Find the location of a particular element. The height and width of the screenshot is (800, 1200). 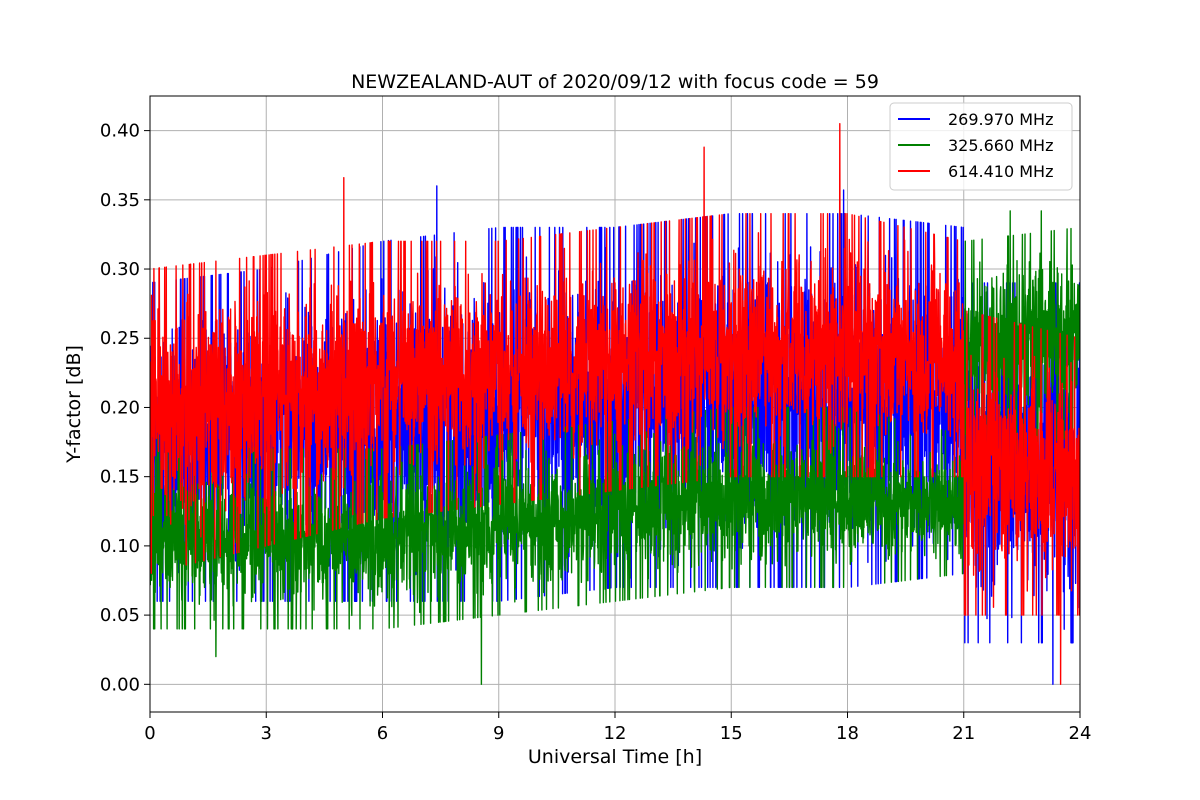

legend: 269.970 MHz 325.660 MHz 614.410 MHz is located at coordinates (981, 146).